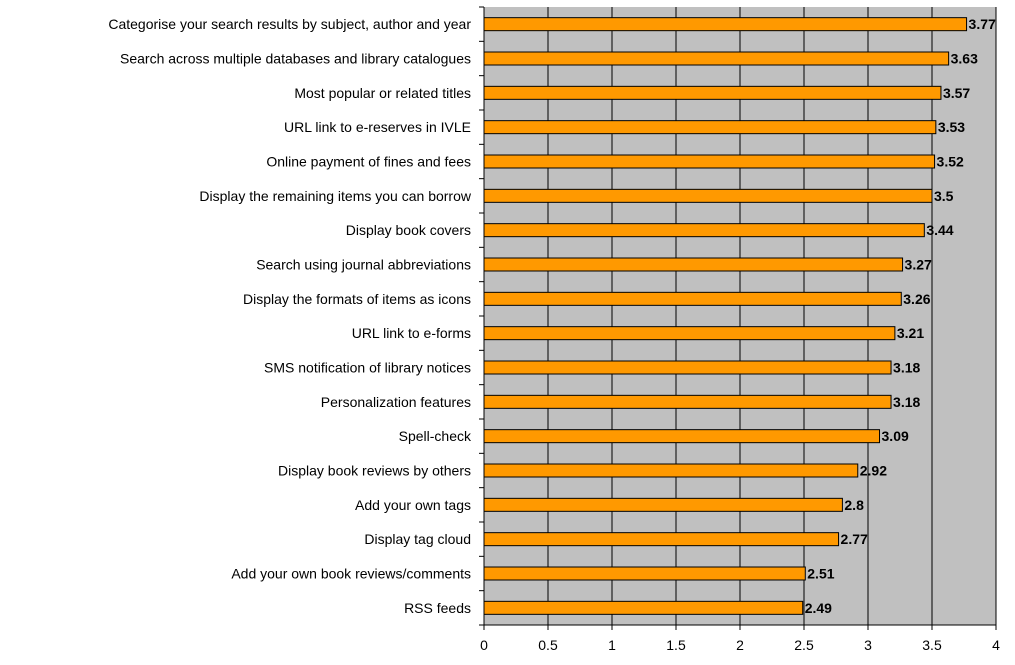  I want to click on category-label: Most popular or related titles, so click(382, 93).